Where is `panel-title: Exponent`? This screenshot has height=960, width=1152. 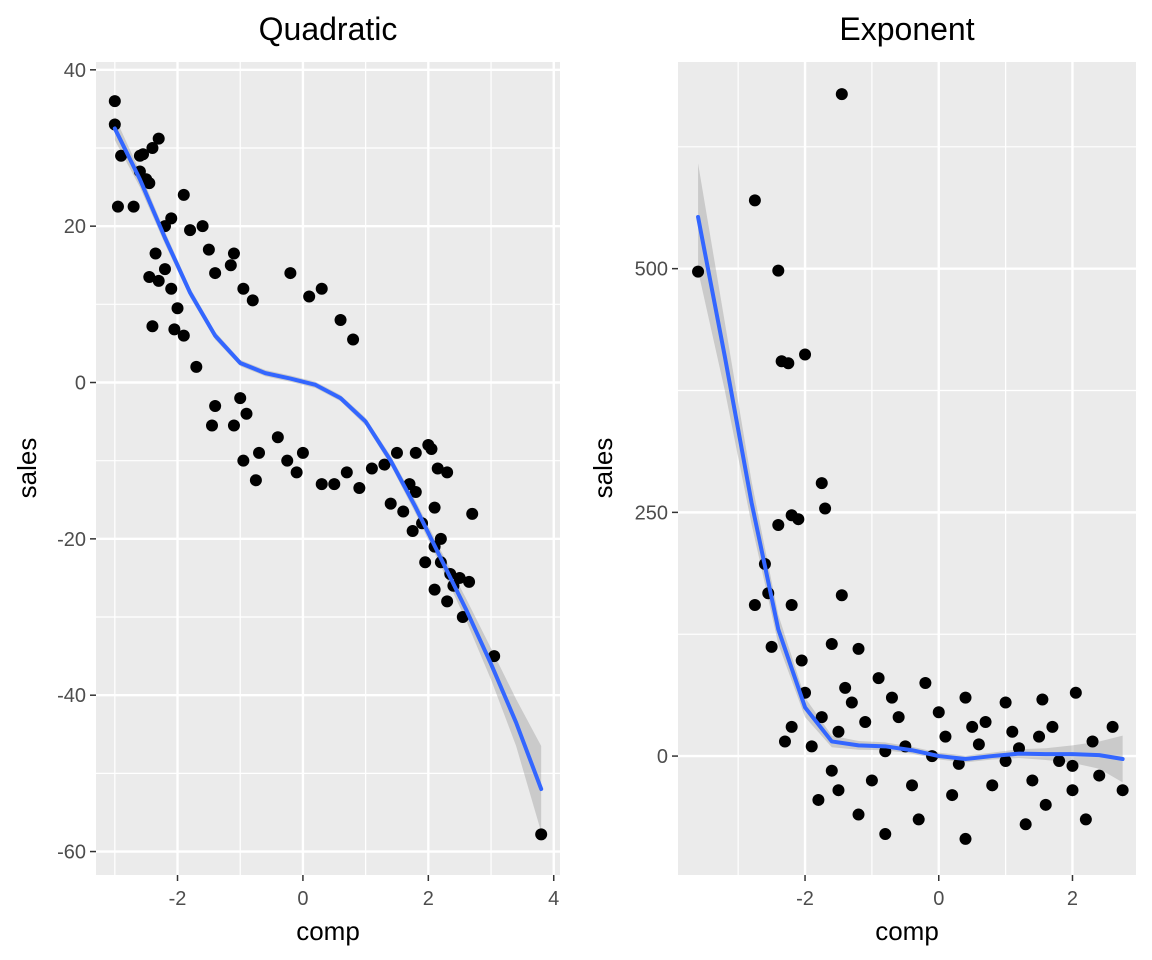
panel-title: Exponent is located at coordinates (906, 29).